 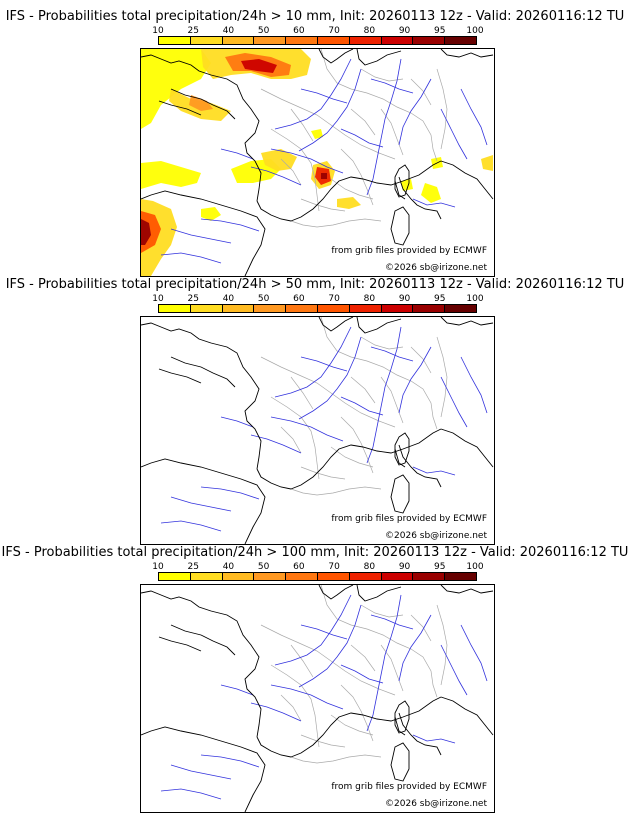 I want to click on colorbar-tick-label: 95, so click(x=440, y=31).